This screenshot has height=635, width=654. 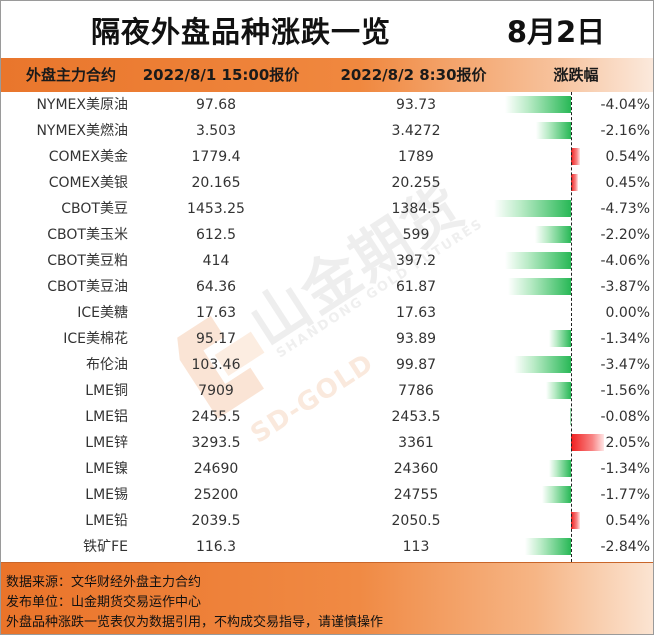 What do you see at coordinates (613, 547) in the screenshot?
I see `change-label: -2.84%` at bounding box center [613, 547].